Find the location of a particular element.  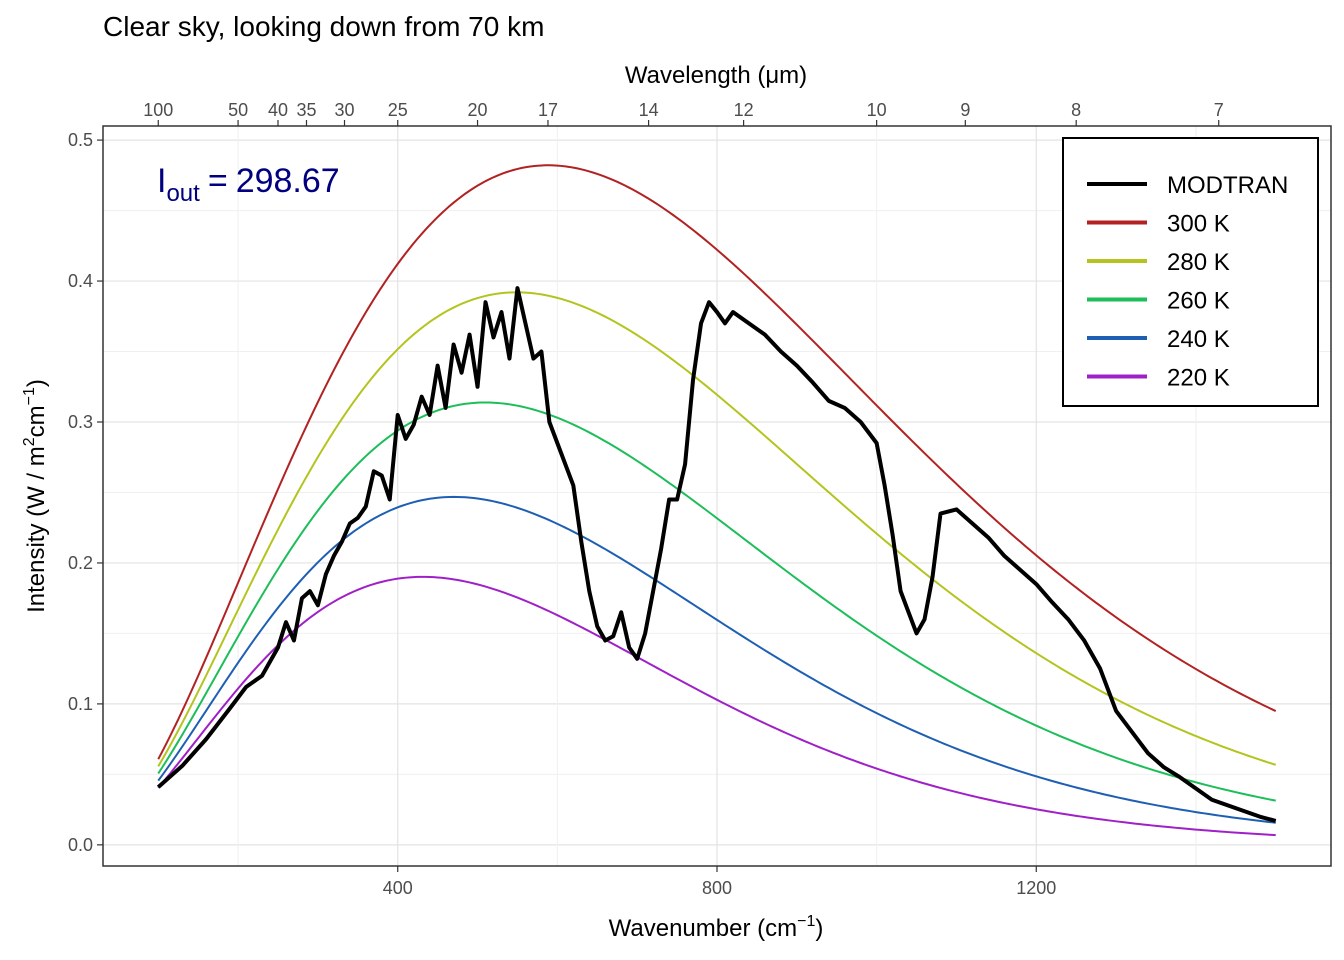

top-tick-label: 40 is located at coordinates (278, 110).